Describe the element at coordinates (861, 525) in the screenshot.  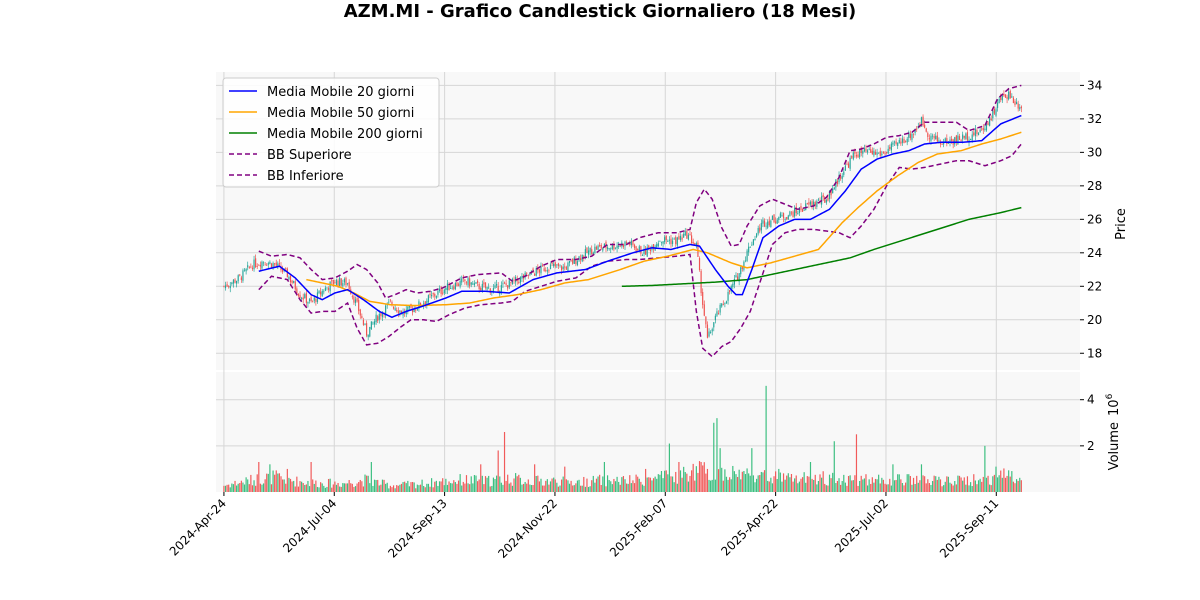
I see `x-tick-label: 2025-Jul-02` at that location.